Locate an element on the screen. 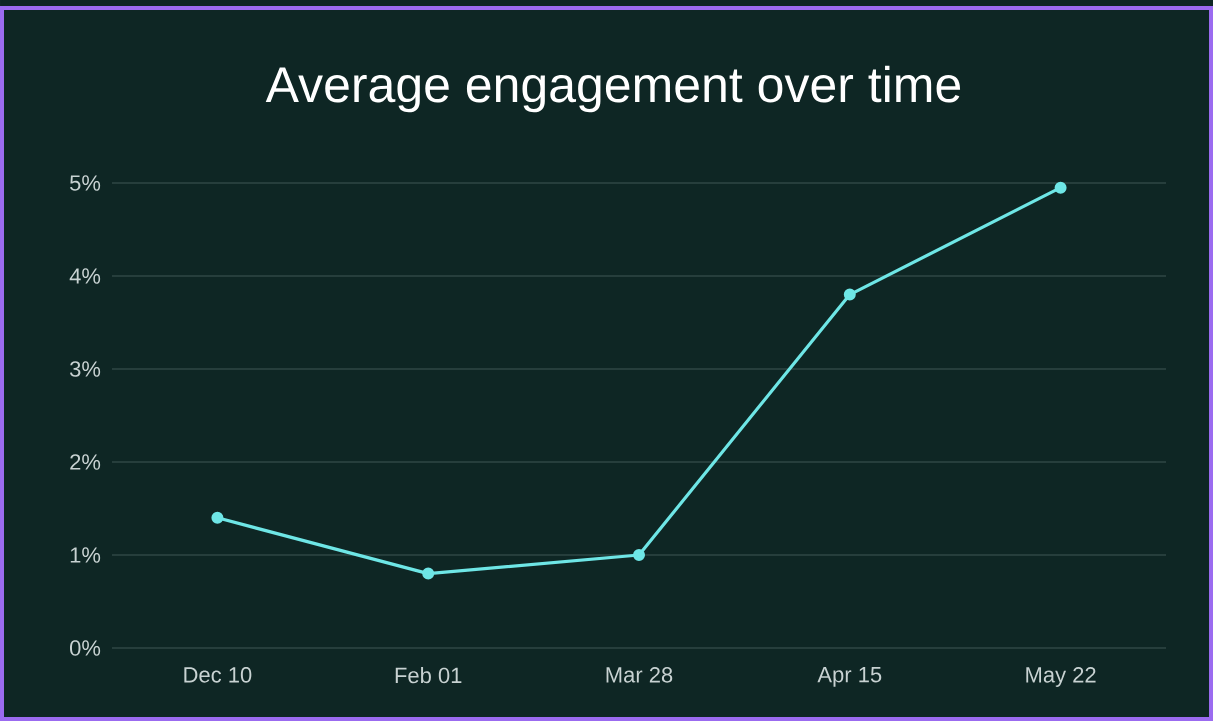 The height and width of the screenshot is (721, 1213). y-tick-label: 1% is located at coordinates (85, 555).